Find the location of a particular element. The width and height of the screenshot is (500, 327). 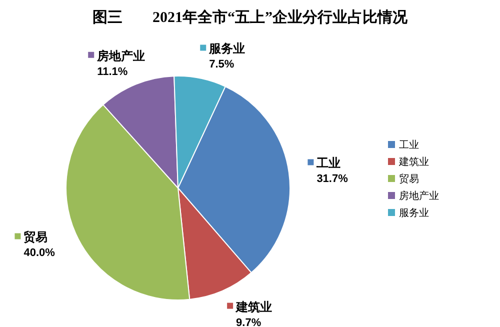

category-label: 工业 is located at coordinates (409, 145).